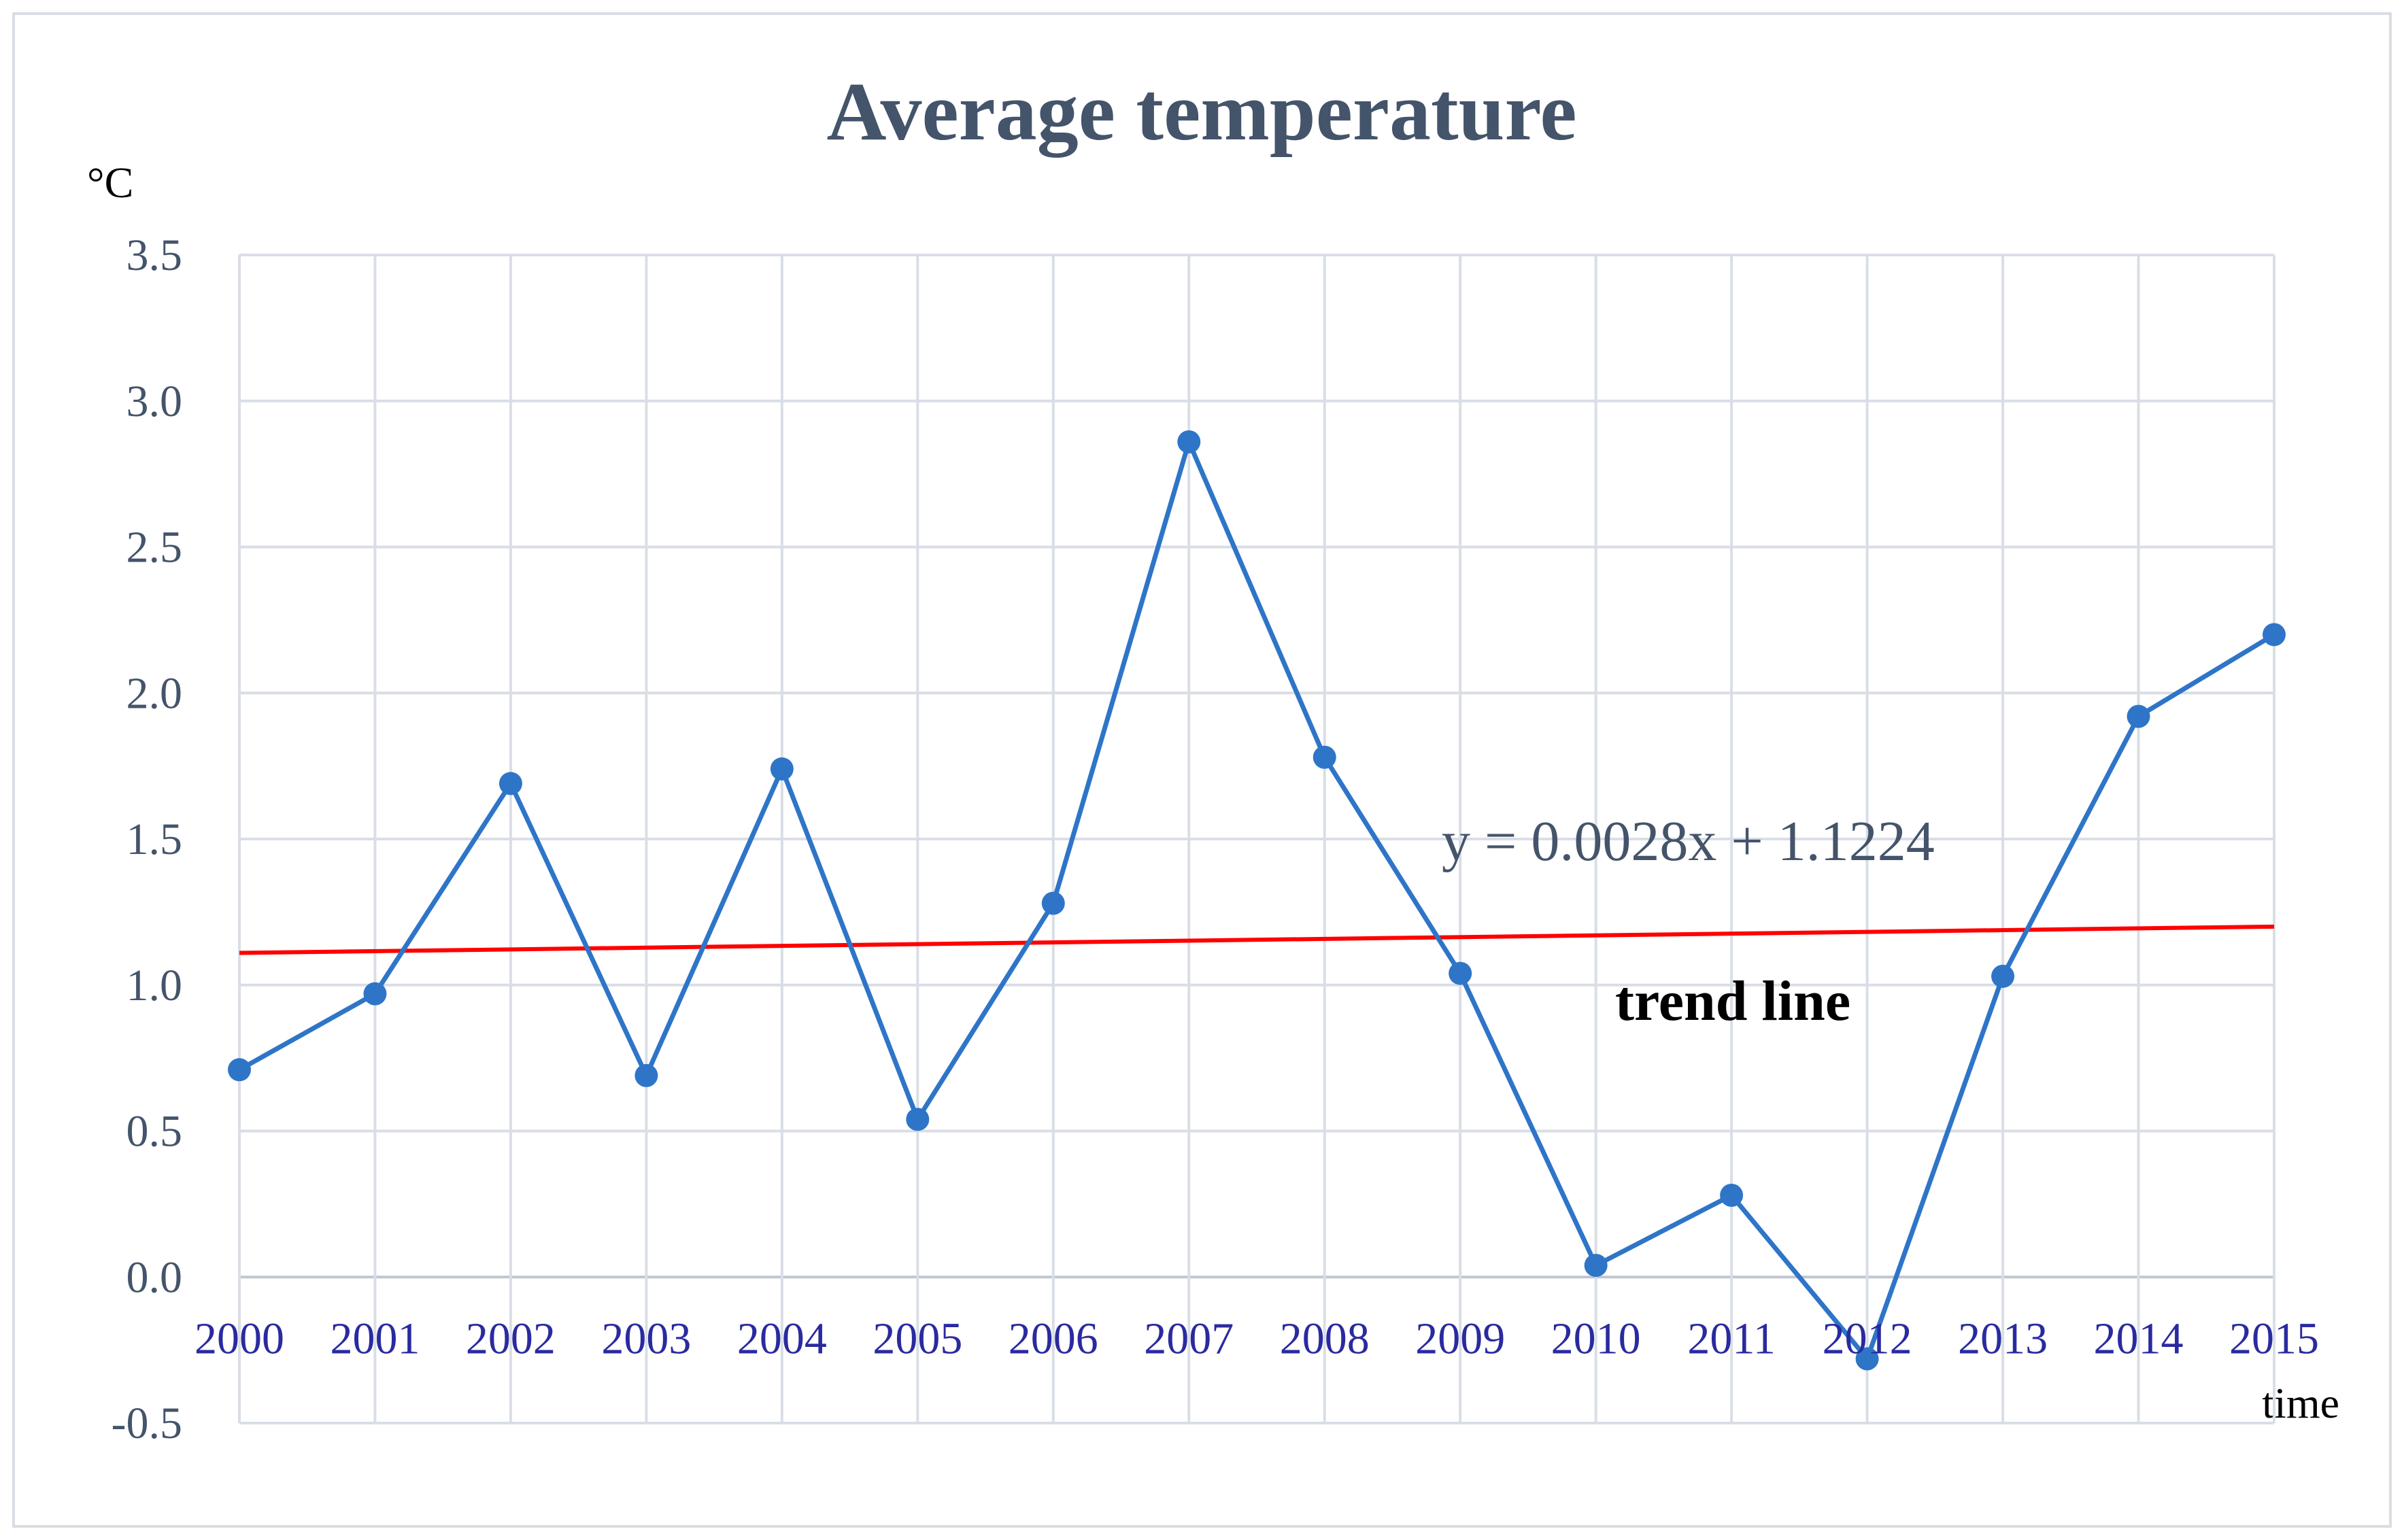 This screenshot has width=2404, height=1540. Describe the element at coordinates (1325, 1338) in the screenshot. I see `x-tick-label: 2008` at that location.